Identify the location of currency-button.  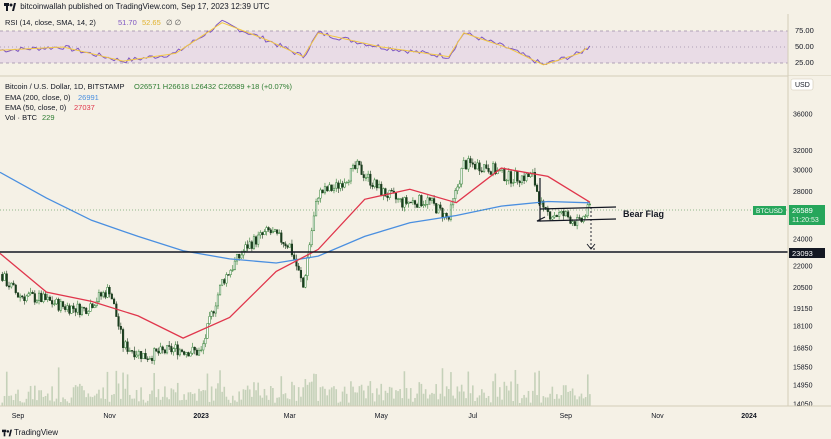
(802, 84).